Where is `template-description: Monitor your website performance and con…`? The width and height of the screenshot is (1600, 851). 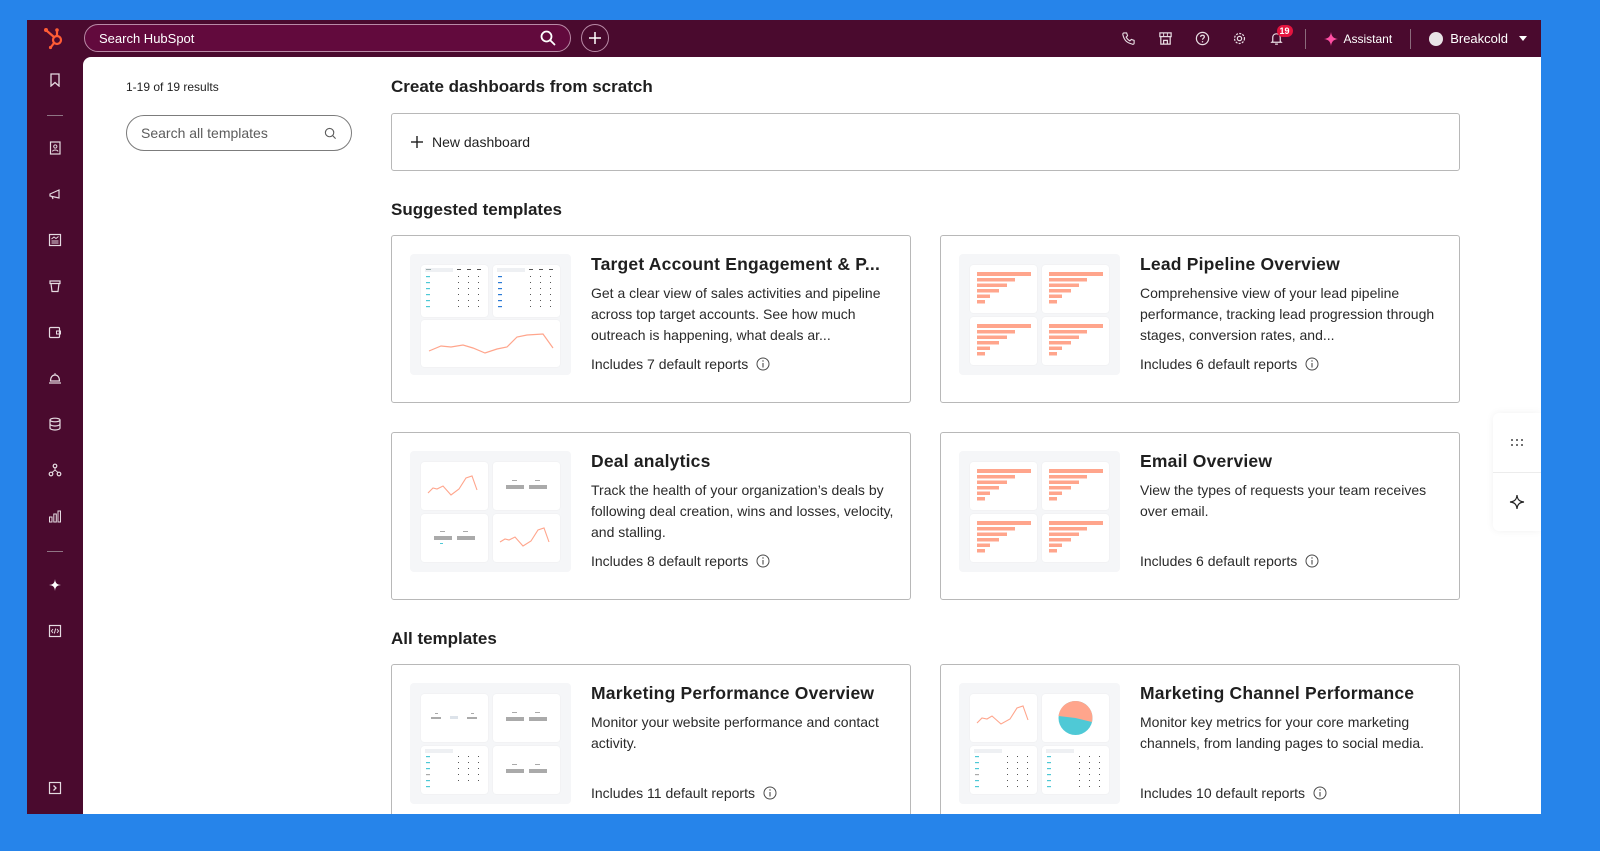
template-description: Monitor your website performance and con… is located at coordinates (735, 732).